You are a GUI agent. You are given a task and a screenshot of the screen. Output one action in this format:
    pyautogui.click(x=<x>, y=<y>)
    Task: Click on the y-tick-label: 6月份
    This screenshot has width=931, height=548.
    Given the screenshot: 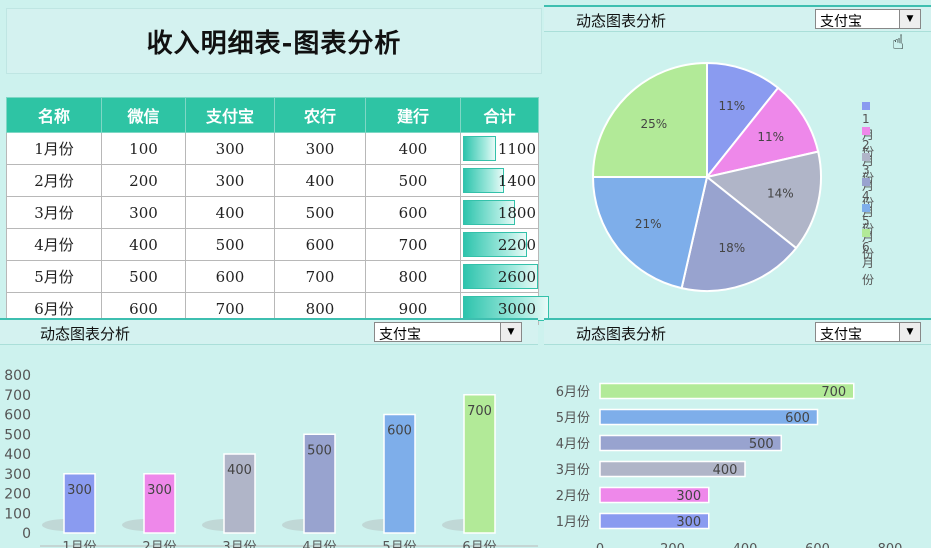 What is the action you would take?
    pyautogui.click(x=573, y=392)
    